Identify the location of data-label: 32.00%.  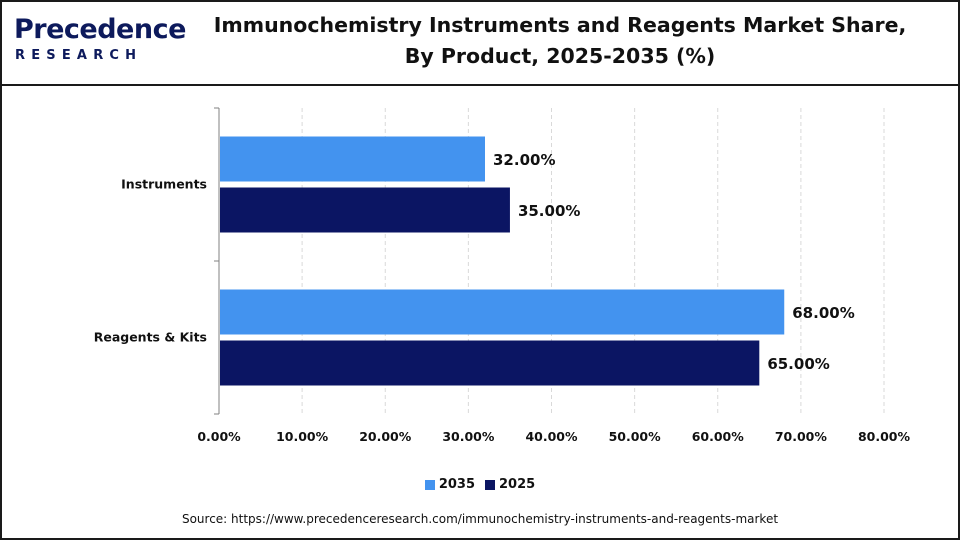
(524, 160).